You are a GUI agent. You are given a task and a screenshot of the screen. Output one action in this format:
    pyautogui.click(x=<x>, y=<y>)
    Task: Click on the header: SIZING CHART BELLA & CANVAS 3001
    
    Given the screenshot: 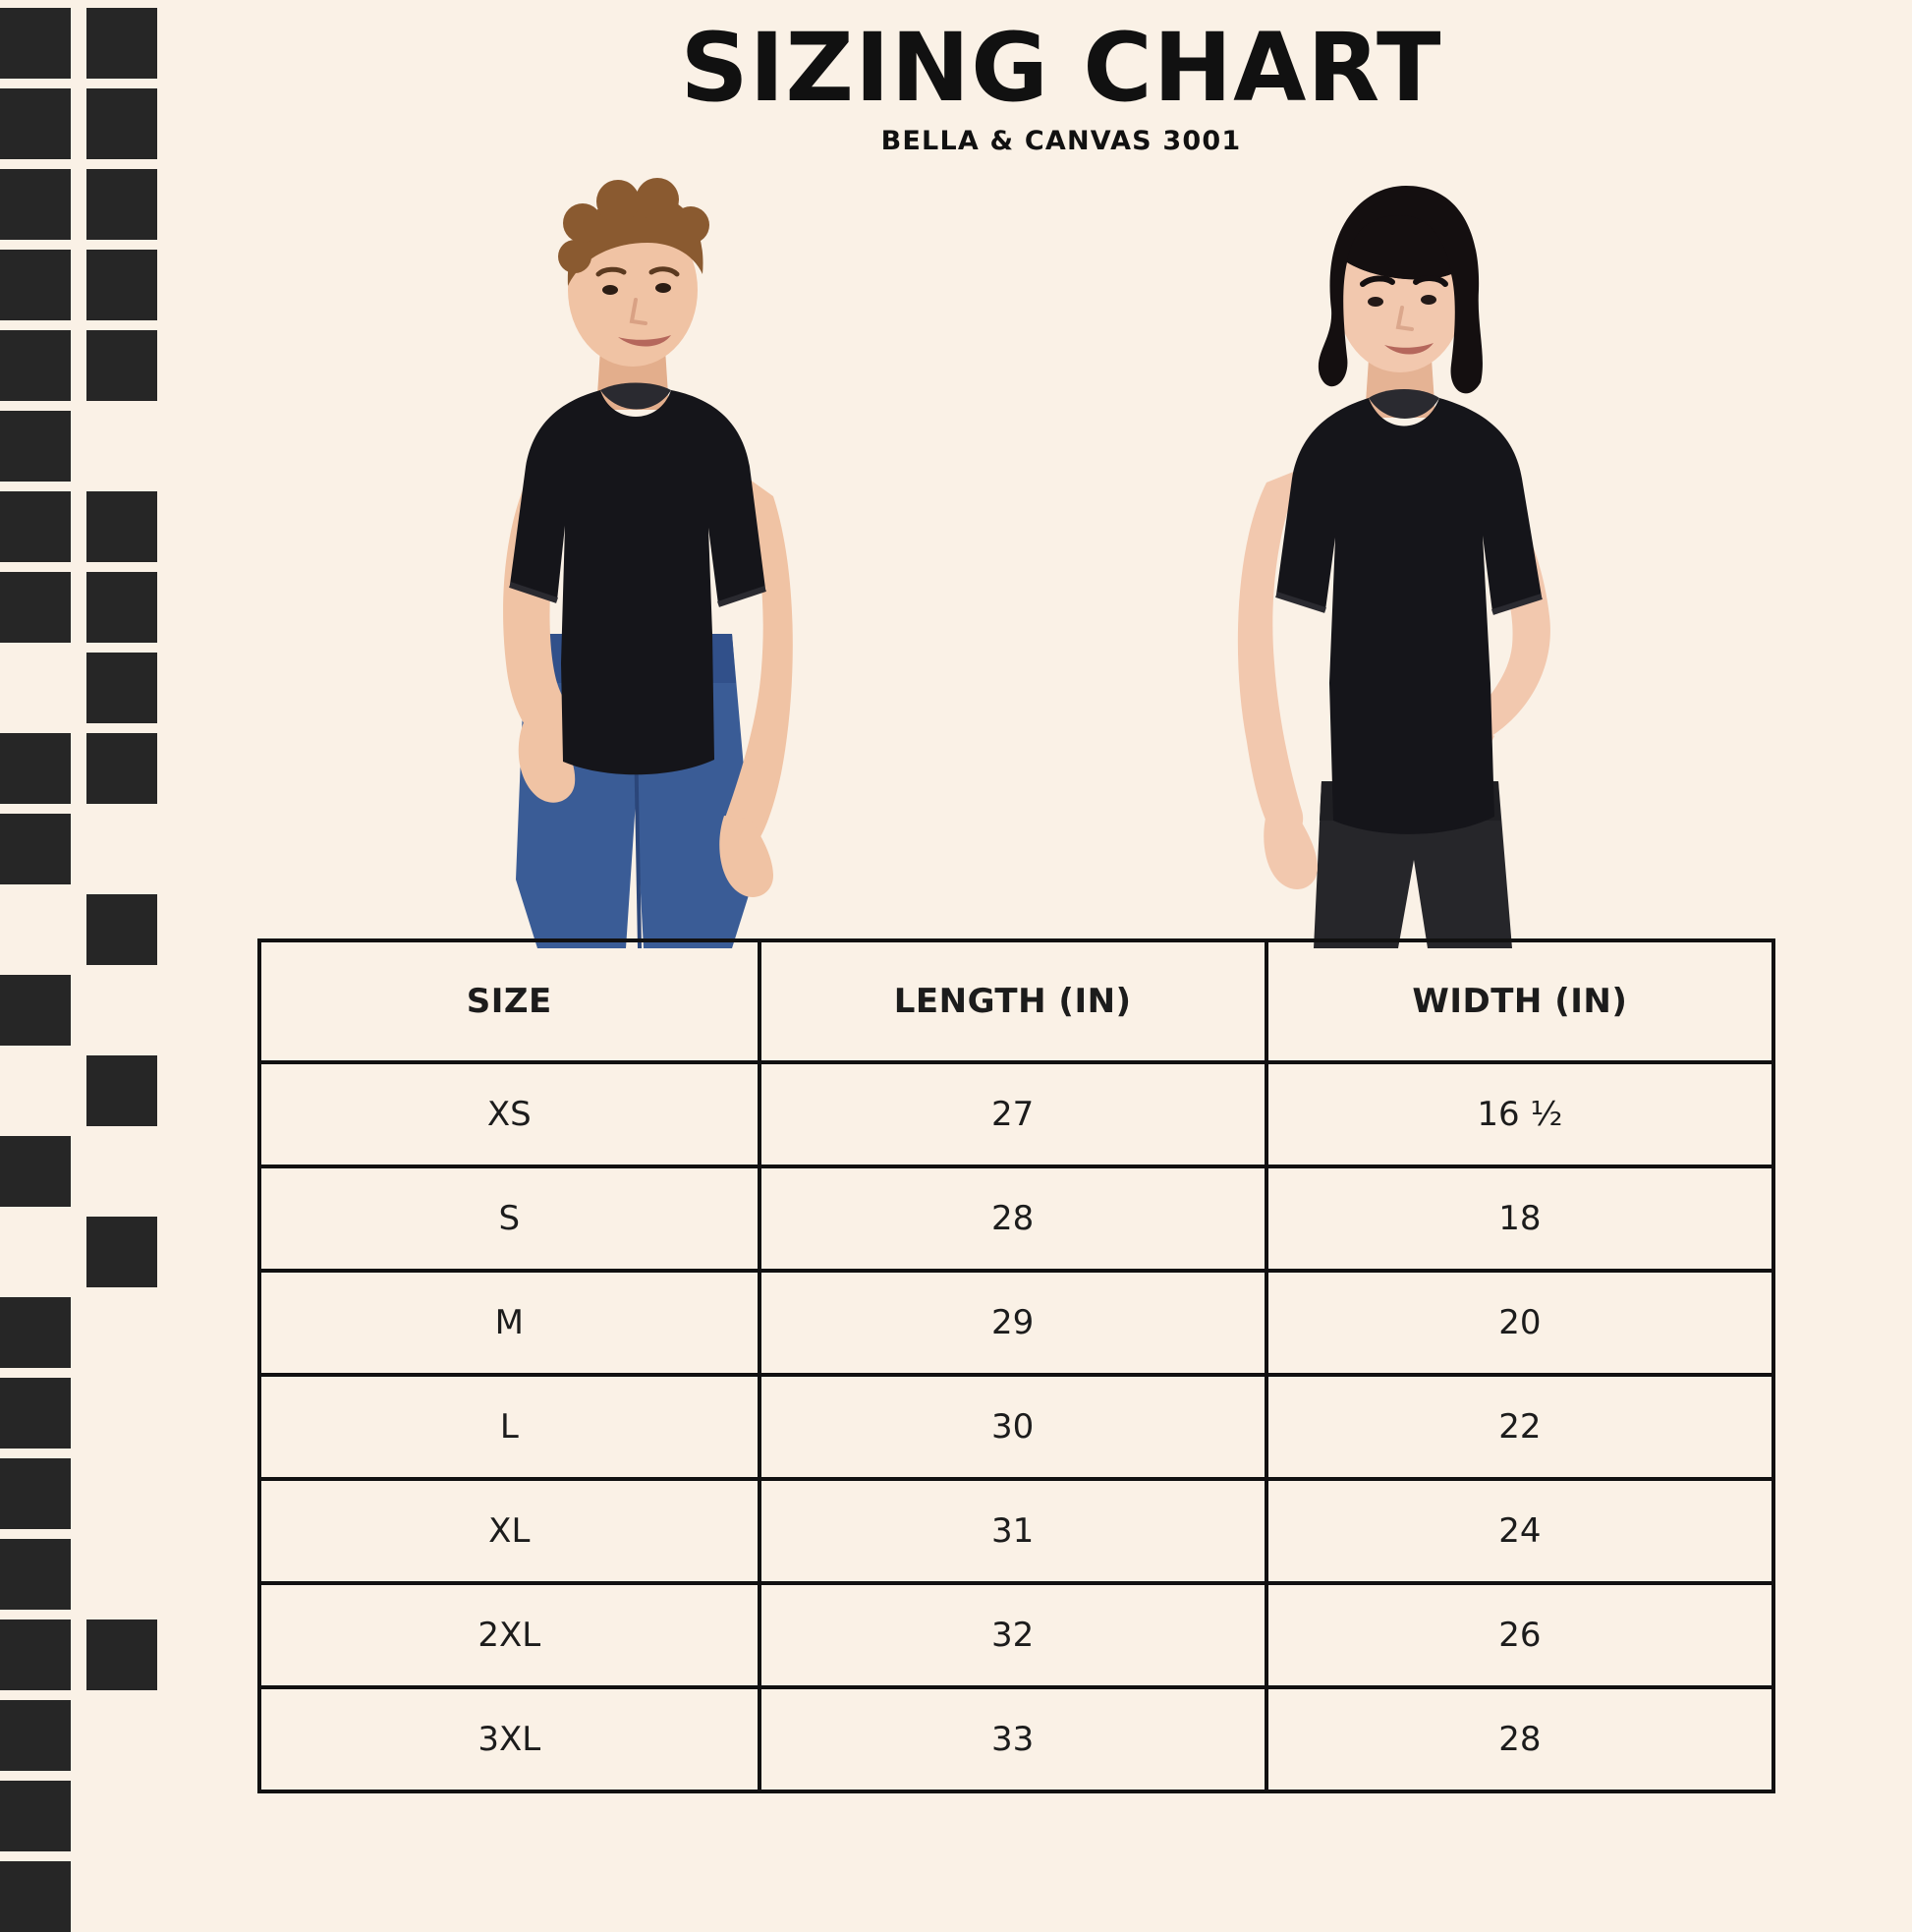 What is the action you would take?
    pyautogui.click(x=1061, y=84)
    